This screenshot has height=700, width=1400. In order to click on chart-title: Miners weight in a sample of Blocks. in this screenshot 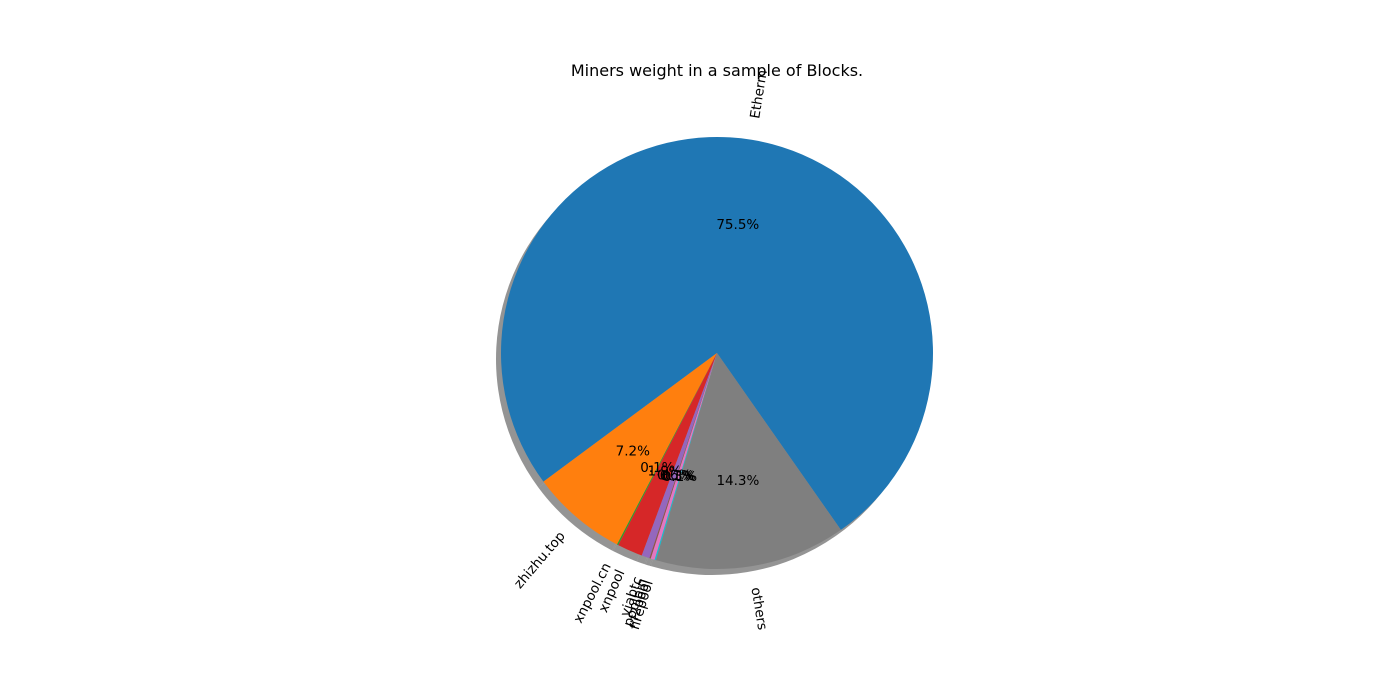, I will do `click(717, 70)`.